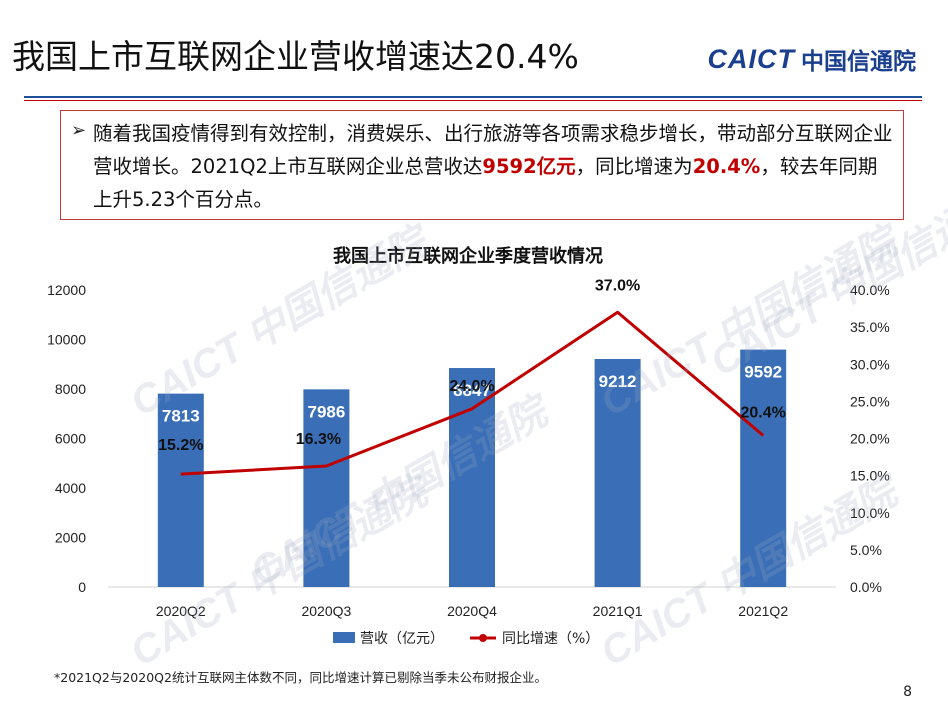 This screenshot has width=948, height=713. What do you see at coordinates (70, 389) in the screenshot?
I see `y-left-tick-label: 8000` at bounding box center [70, 389].